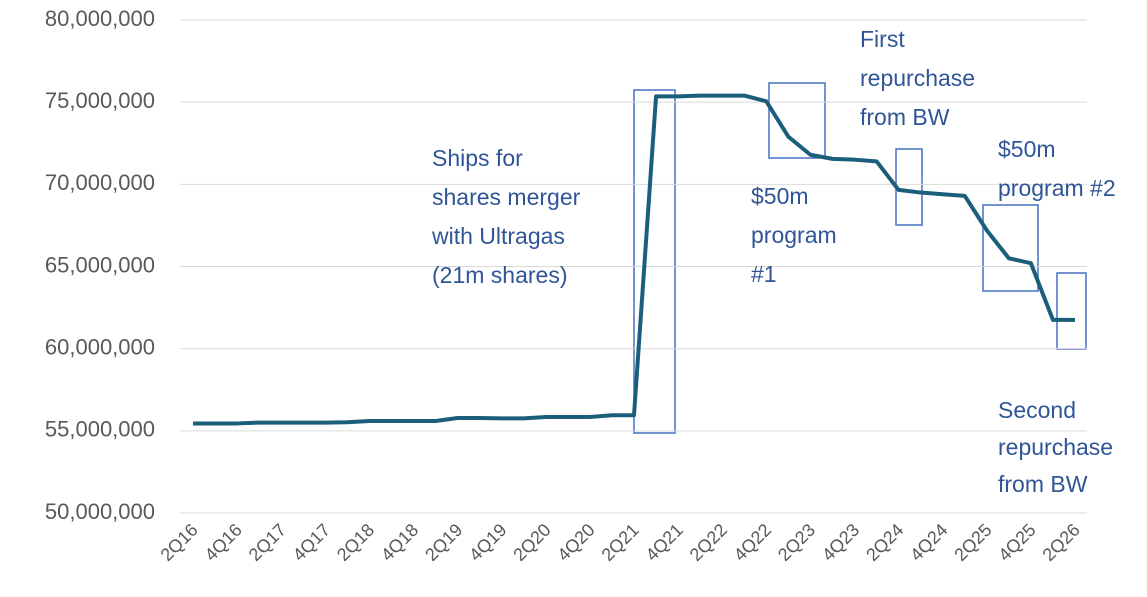 The image size is (1147, 597). Describe the element at coordinates (267, 542) in the screenshot. I see `x-tick-label: 2Q17` at that location.